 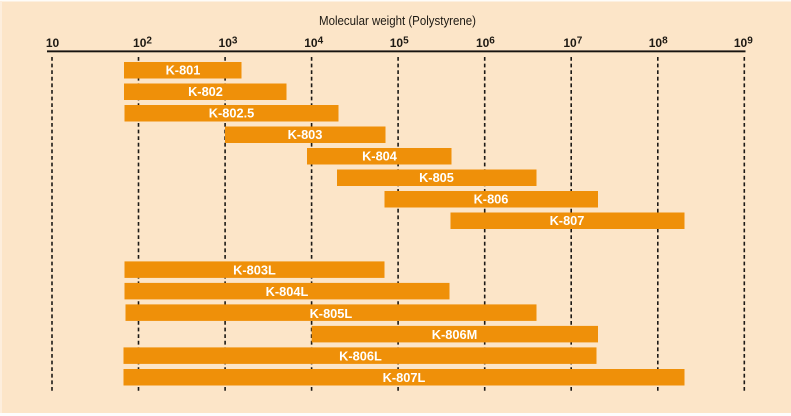 I want to click on svg-text: K-804, so click(x=380, y=155).